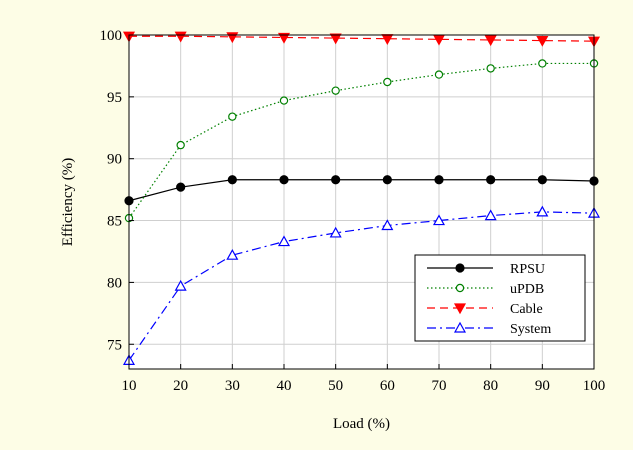 This screenshot has width=633, height=450. Describe the element at coordinates (361, 424) in the screenshot. I see `x-axis-label: Load (%)` at that location.